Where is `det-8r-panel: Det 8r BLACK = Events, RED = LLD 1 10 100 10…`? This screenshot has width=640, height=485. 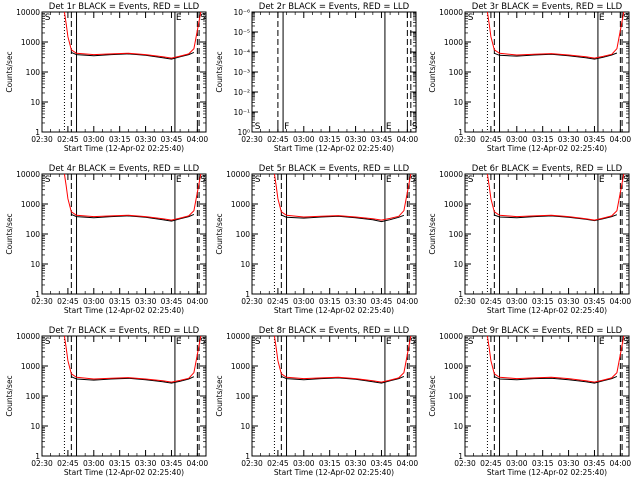
det-8r-panel: Det 8r BLACK = Events, RED = LLD 1 10 100 10… is located at coordinates (316, 401).